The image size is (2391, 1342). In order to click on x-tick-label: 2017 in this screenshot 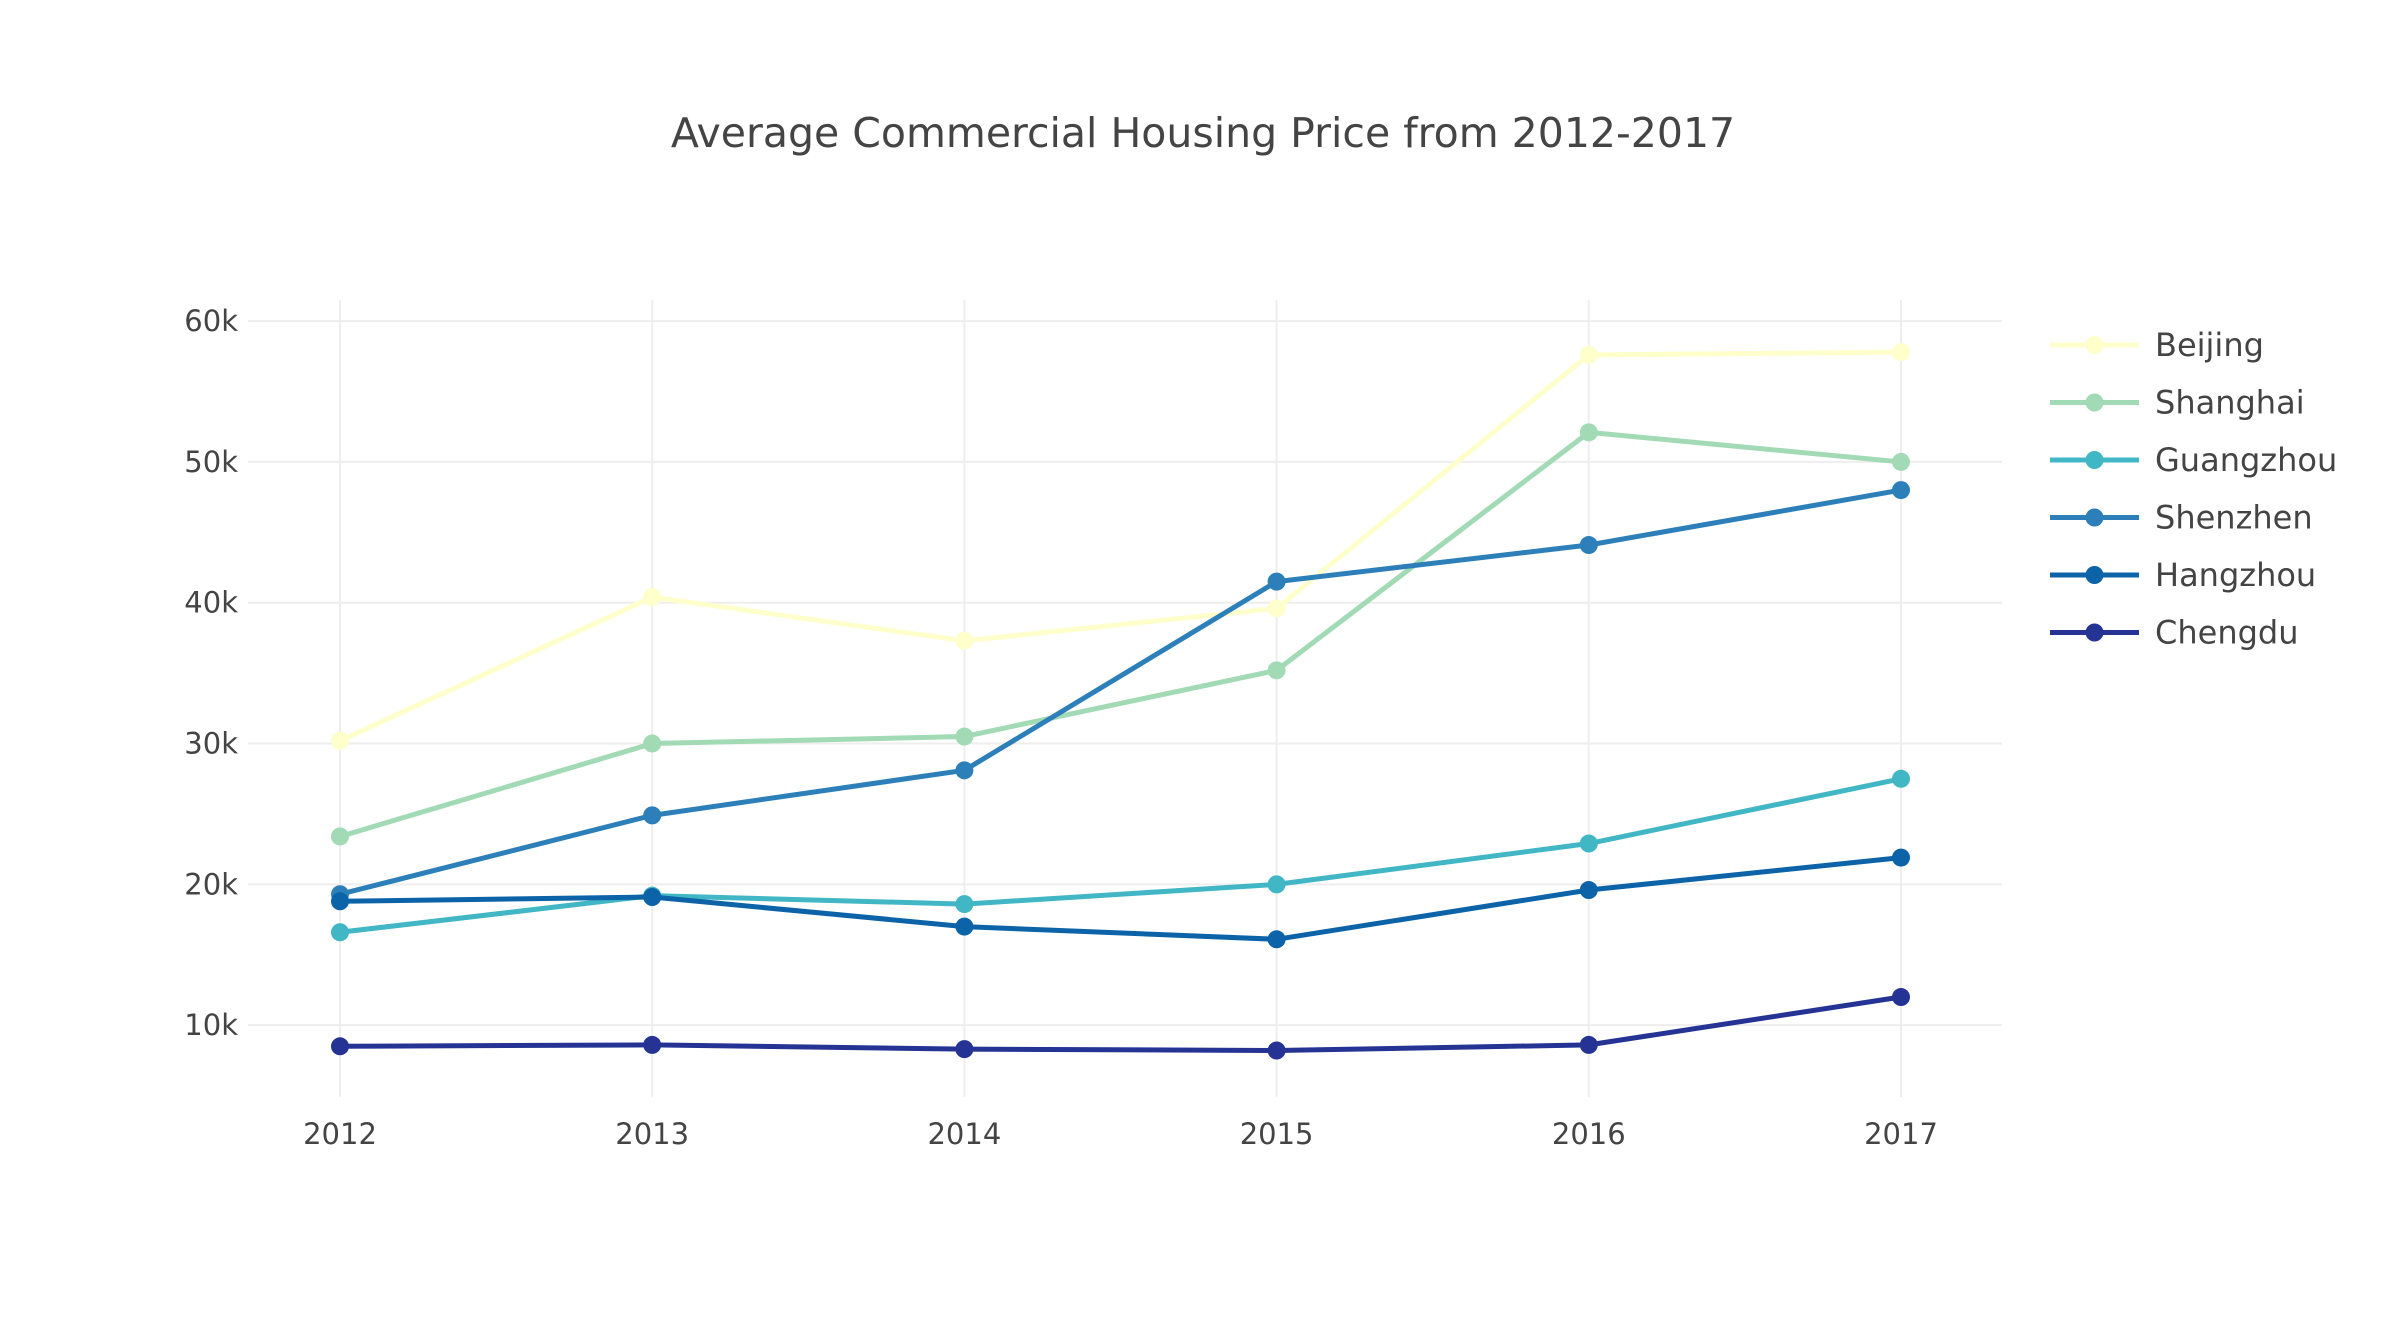, I will do `click(1901, 1134)`.